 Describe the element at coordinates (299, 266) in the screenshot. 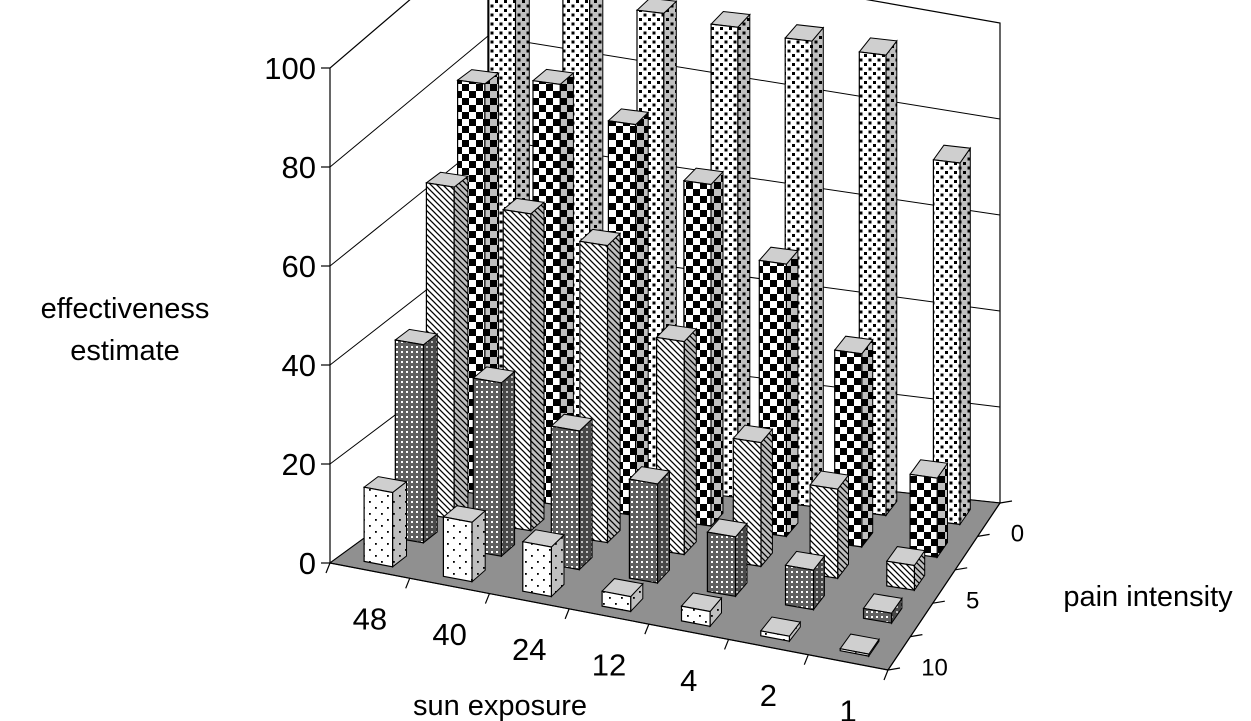

I see `y-tick-label: 60` at that location.